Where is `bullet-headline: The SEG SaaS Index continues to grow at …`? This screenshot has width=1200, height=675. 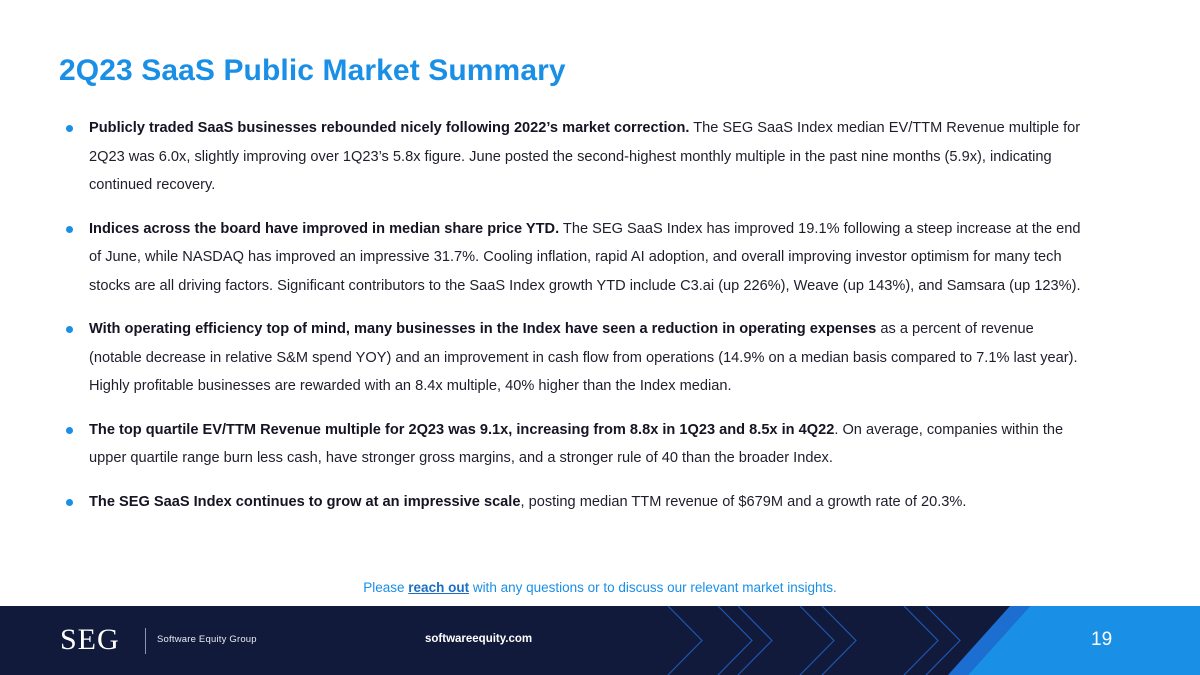
bullet-headline: The SEG SaaS Index continues to grow at … is located at coordinates (305, 501).